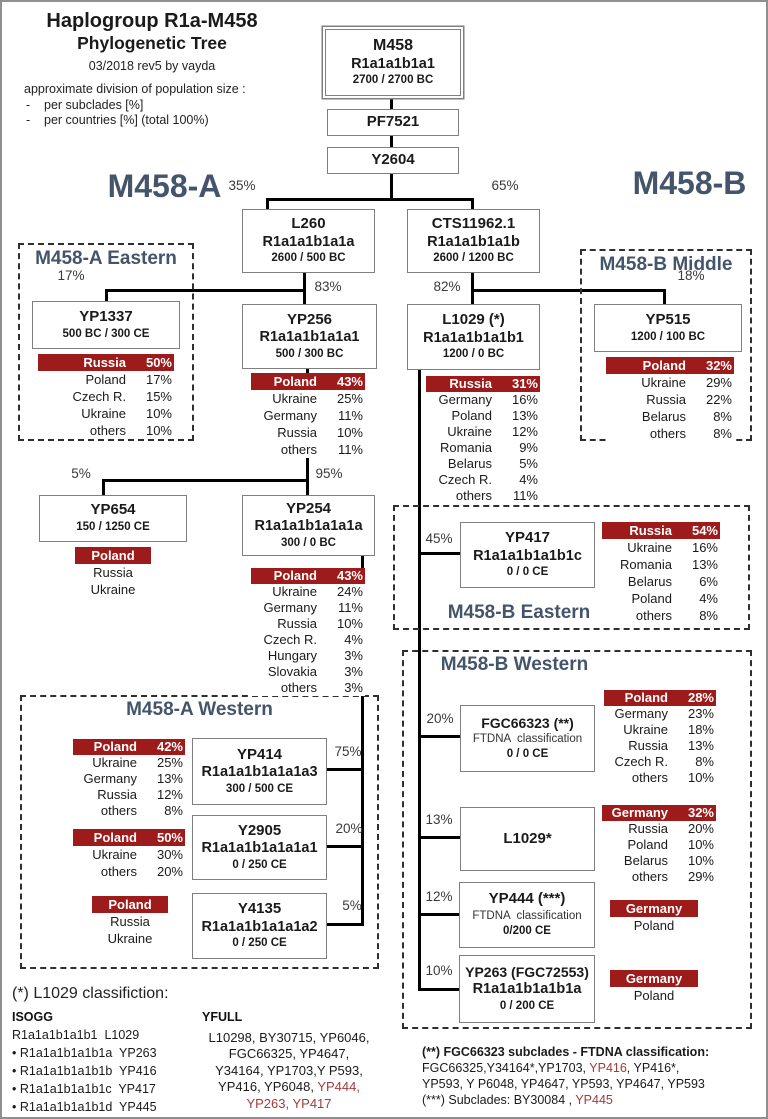  Describe the element at coordinates (660, 746) in the screenshot. I see `country-row: Russia 13%` at that location.